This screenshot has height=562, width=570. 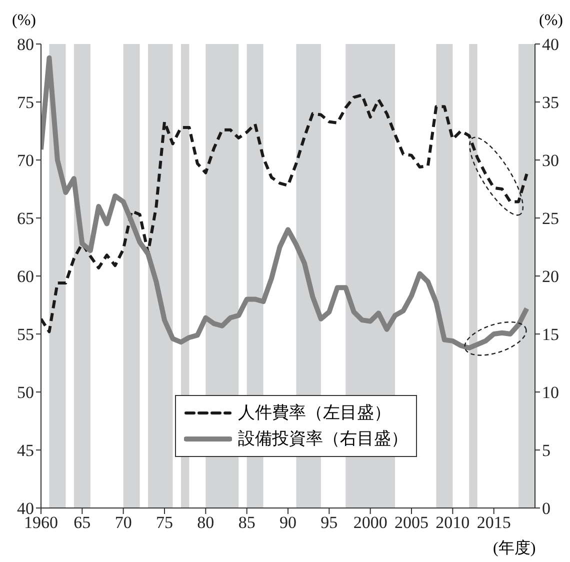 I want to click on x-tick-label: 70, so click(x=123, y=522).